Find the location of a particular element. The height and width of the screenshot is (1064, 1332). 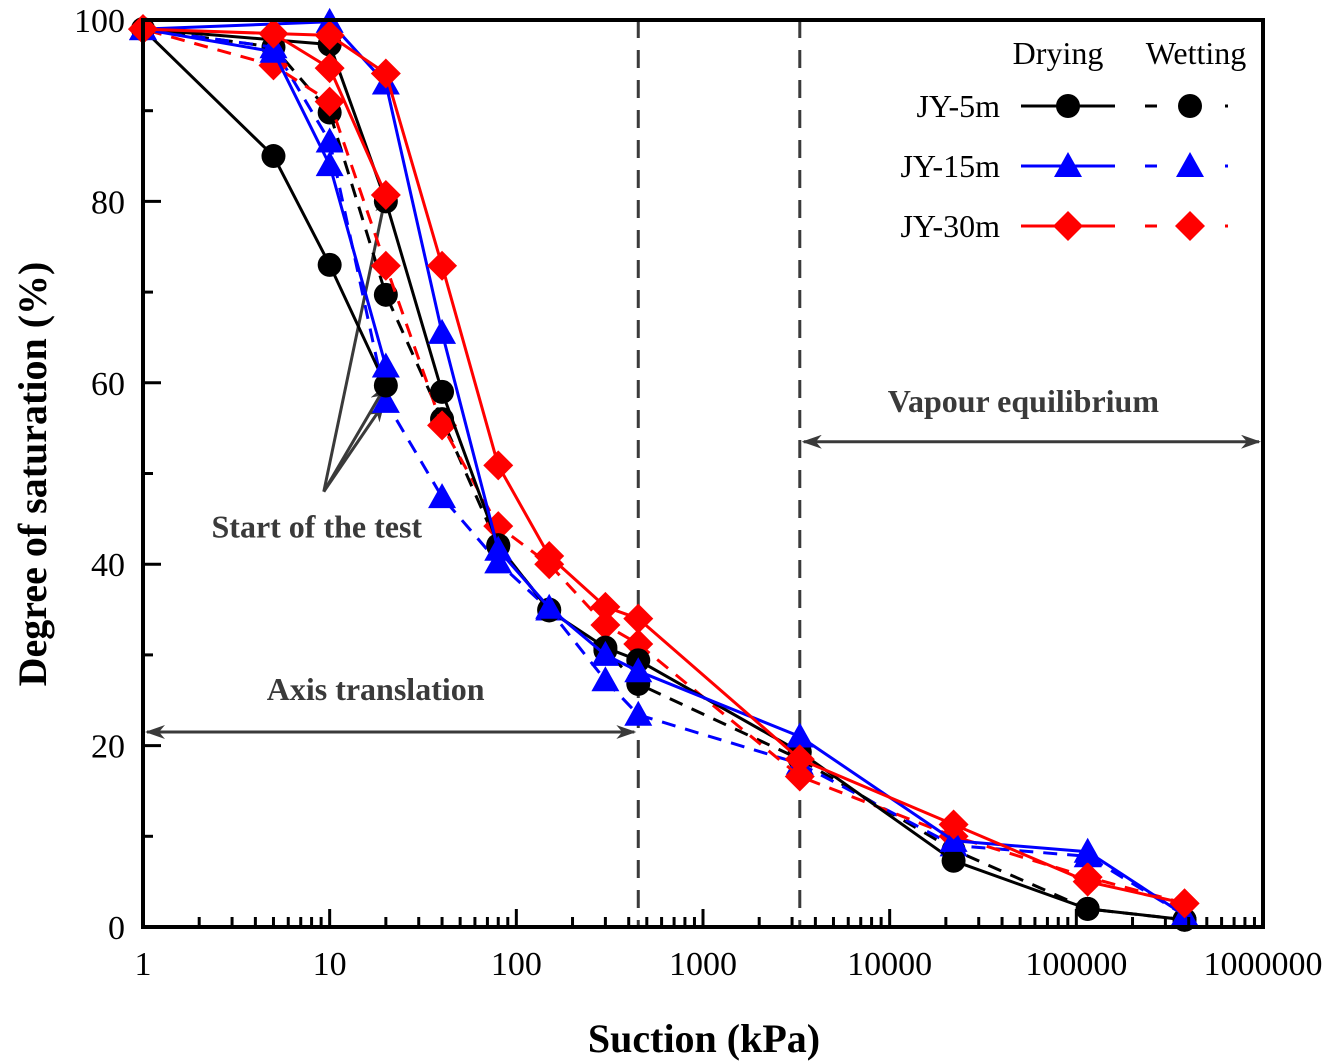

x-tick-label: 100 is located at coordinates (516, 964).